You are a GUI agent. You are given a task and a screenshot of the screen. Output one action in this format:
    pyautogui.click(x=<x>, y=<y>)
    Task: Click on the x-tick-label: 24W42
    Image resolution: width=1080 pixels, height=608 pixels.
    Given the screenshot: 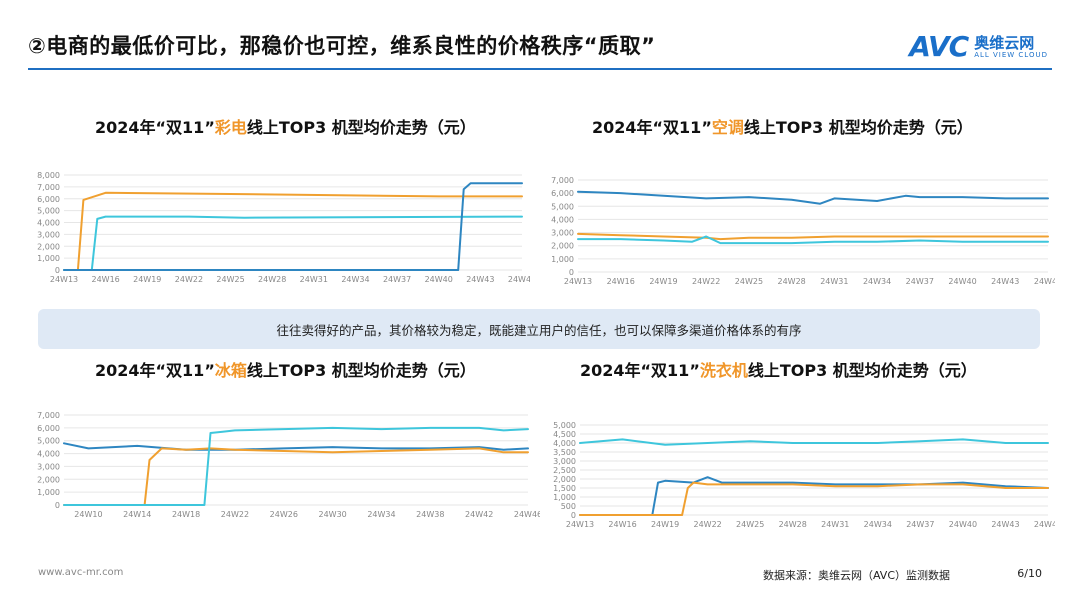 What is the action you would take?
    pyautogui.click(x=479, y=514)
    